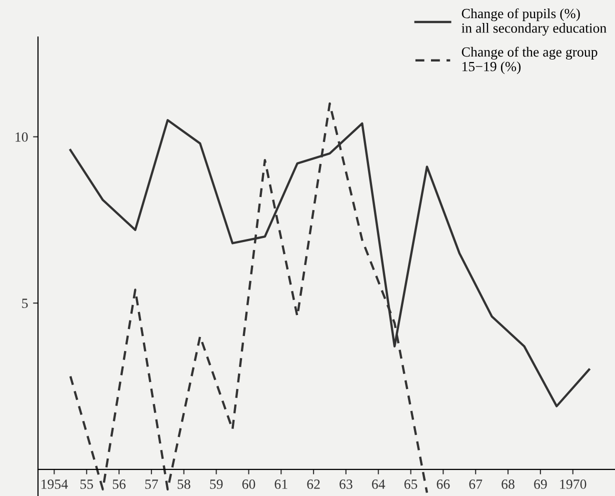  What do you see at coordinates (151, 484) in the screenshot?
I see `x-tick-label: 57` at bounding box center [151, 484].